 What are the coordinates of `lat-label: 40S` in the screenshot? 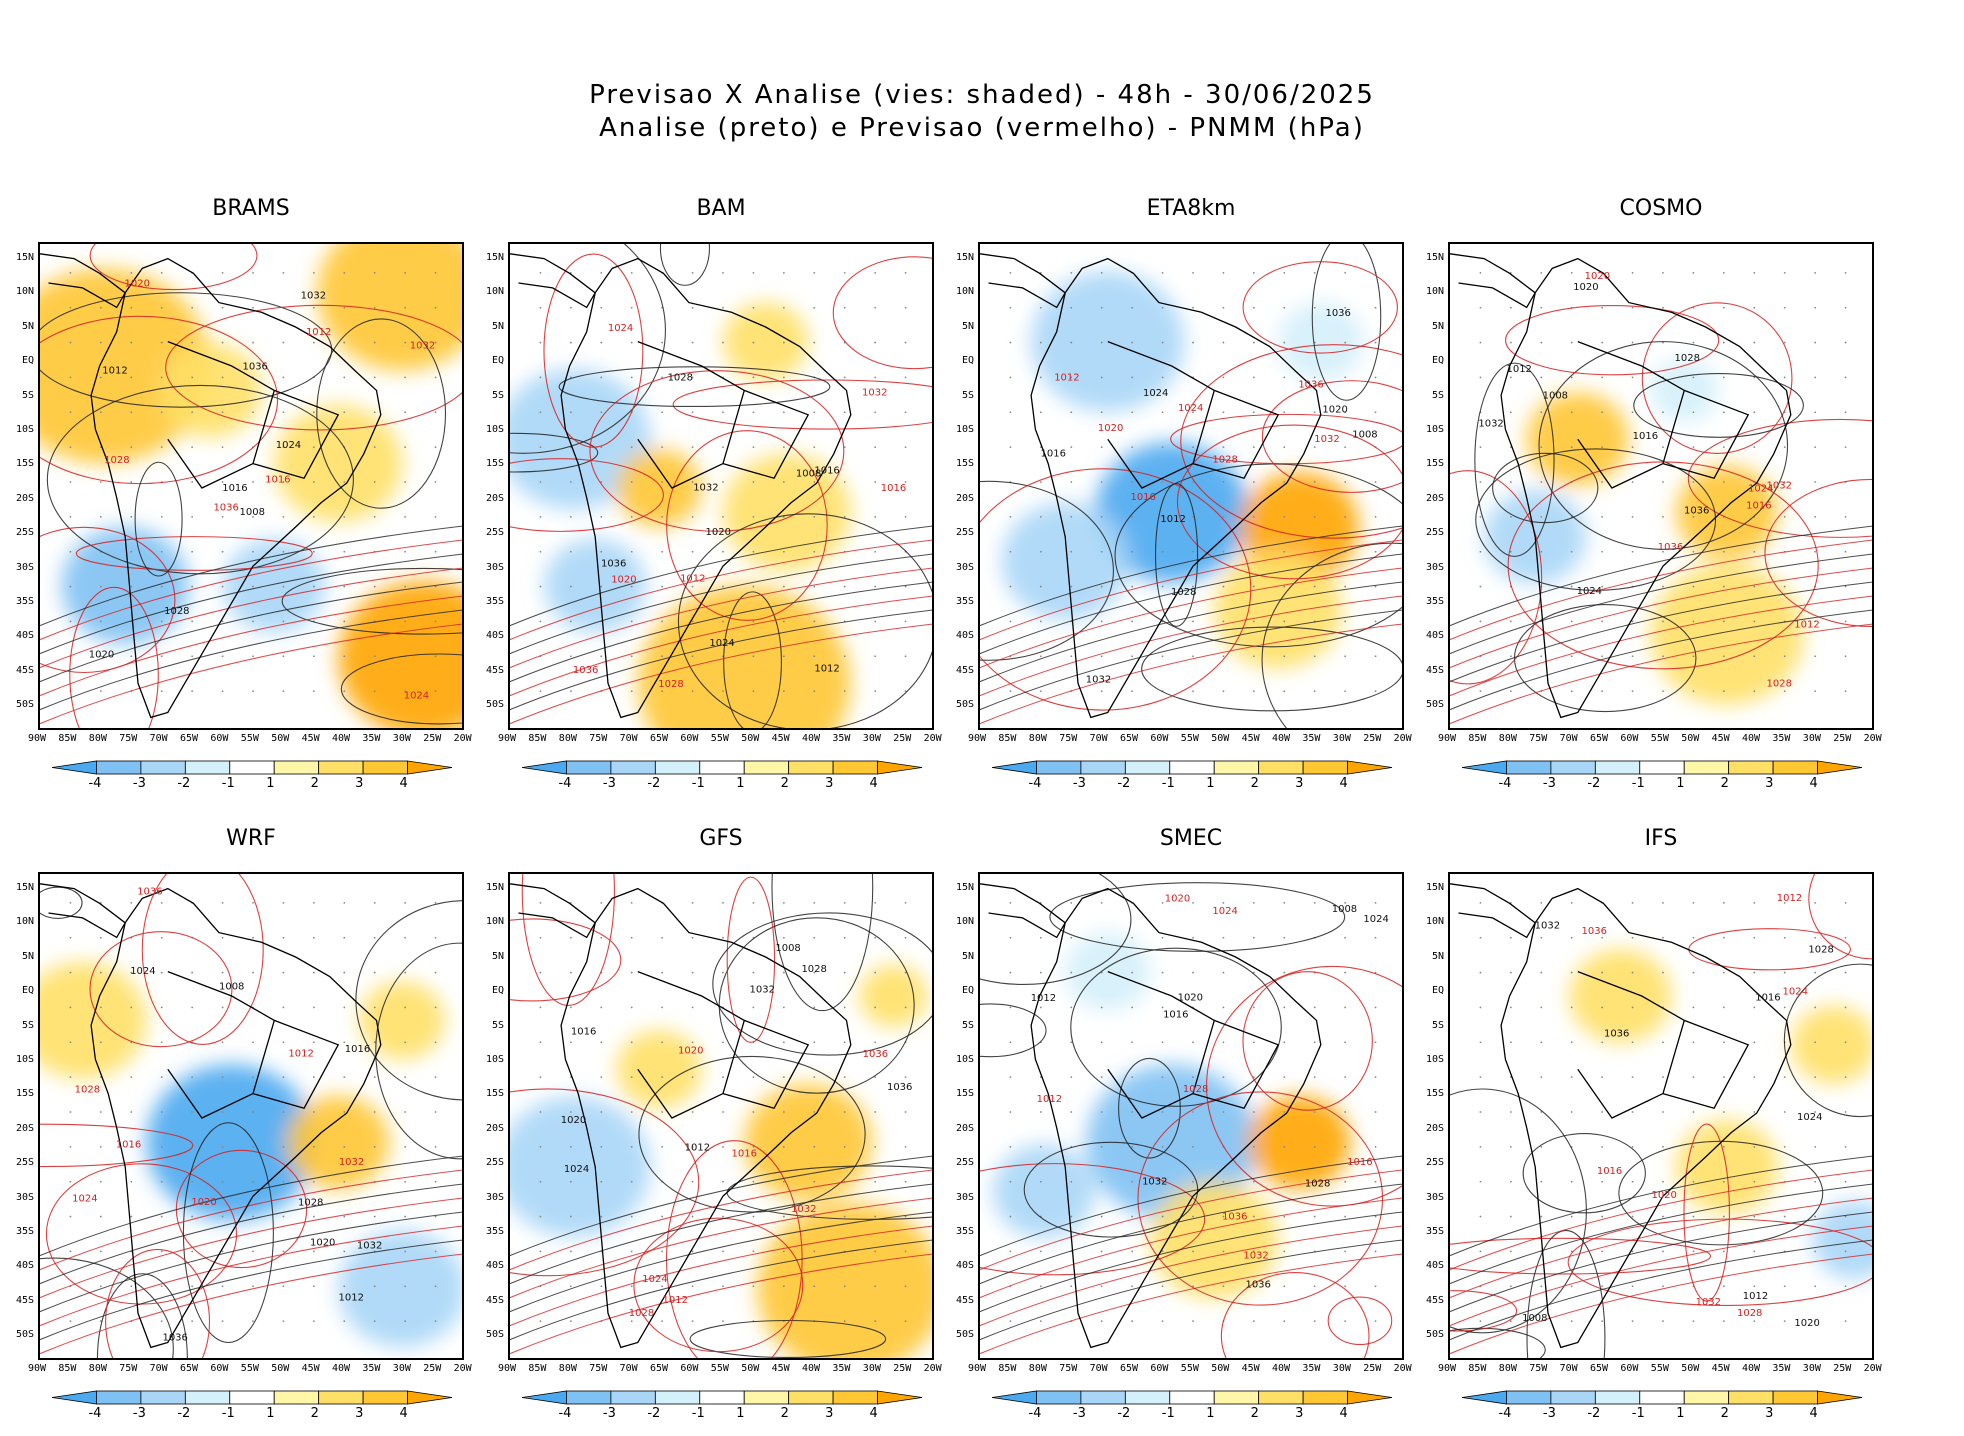 It's located at (24, 1266).